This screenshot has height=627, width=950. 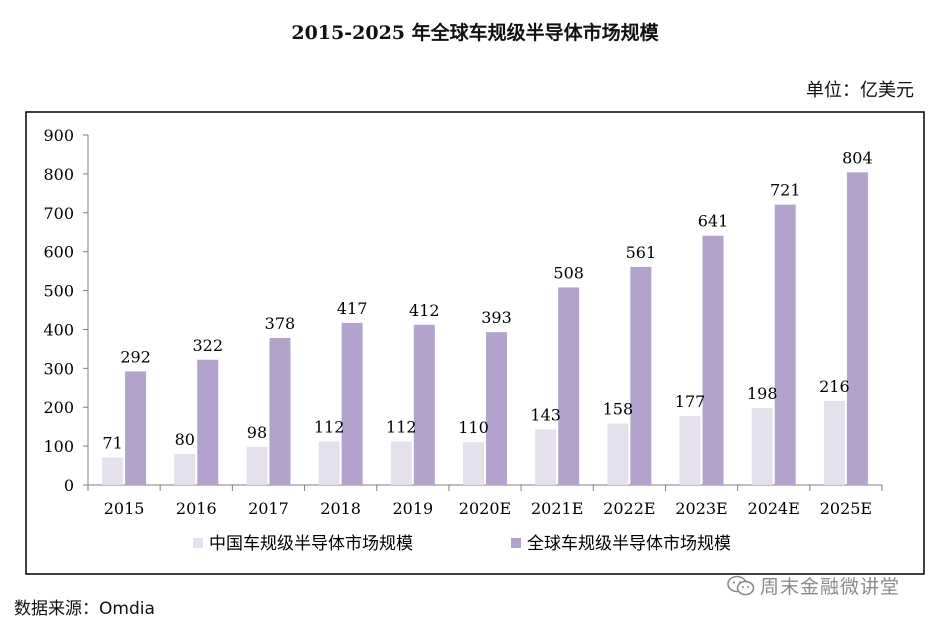 I want to click on data-label: 216, so click(x=834, y=386).